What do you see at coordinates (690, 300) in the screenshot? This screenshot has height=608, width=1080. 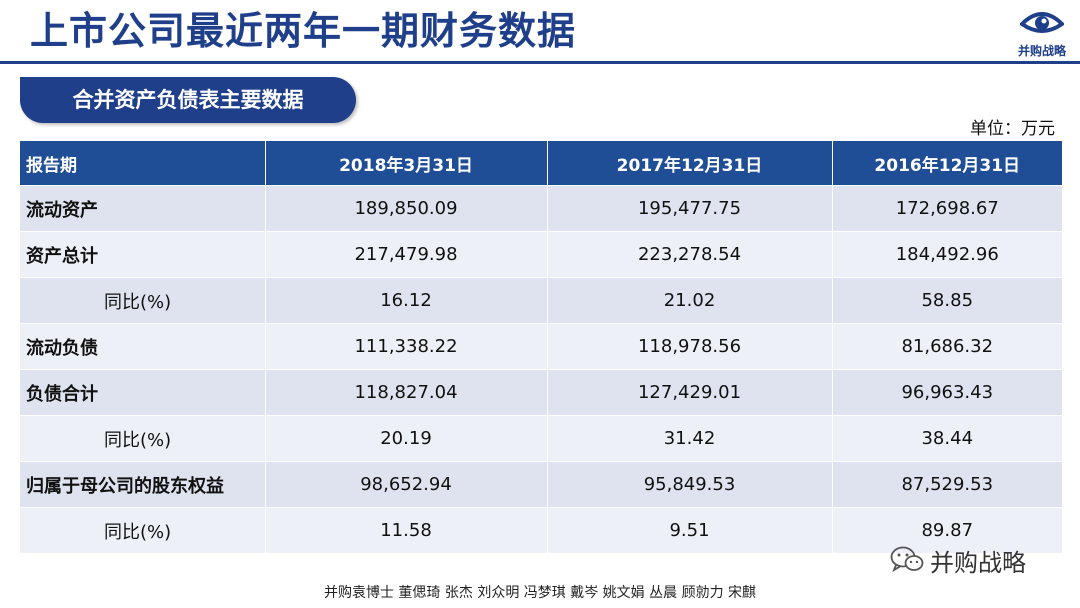 I see `table-cell: 21.02` at bounding box center [690, 300].